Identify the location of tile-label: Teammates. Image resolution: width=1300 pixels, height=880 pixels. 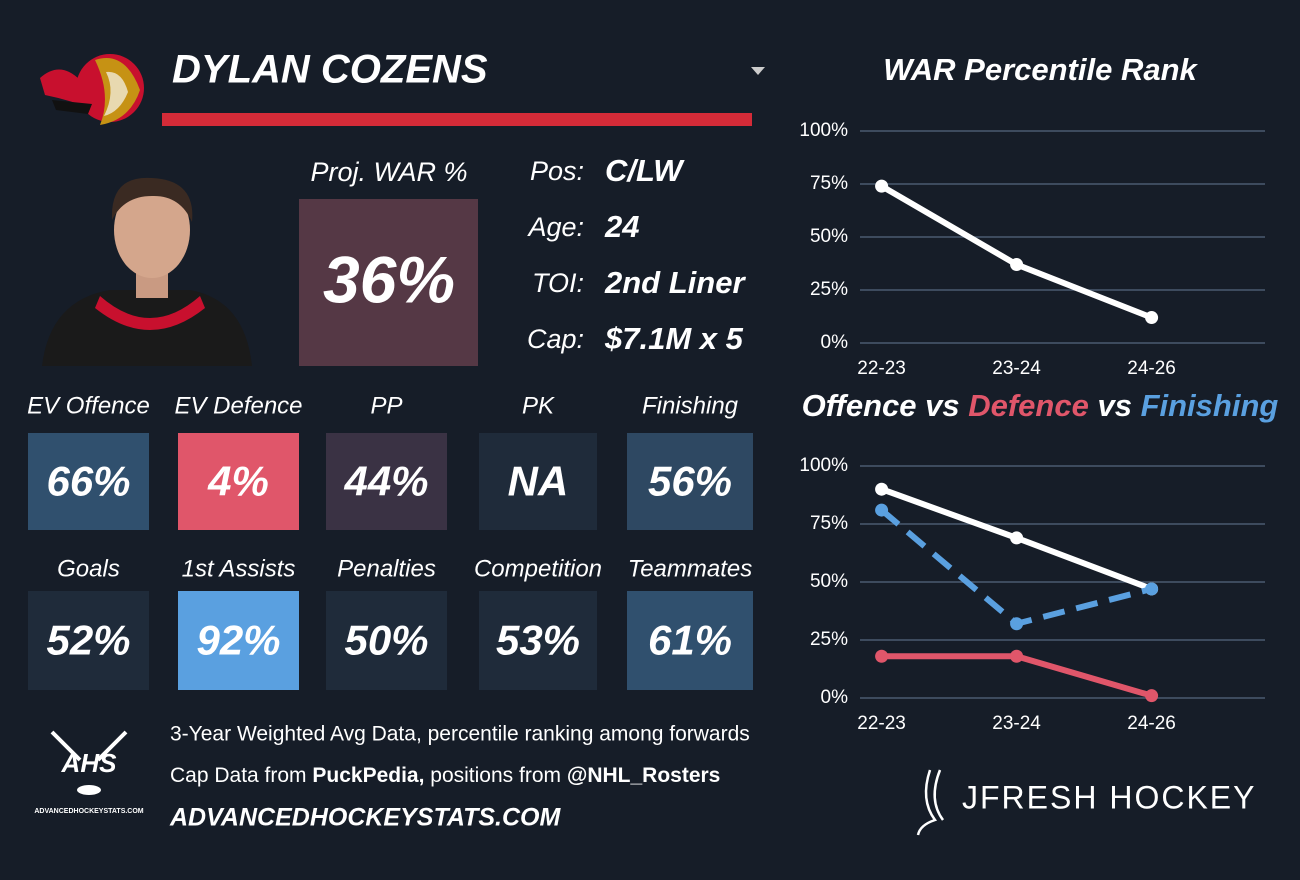
(690, 568).